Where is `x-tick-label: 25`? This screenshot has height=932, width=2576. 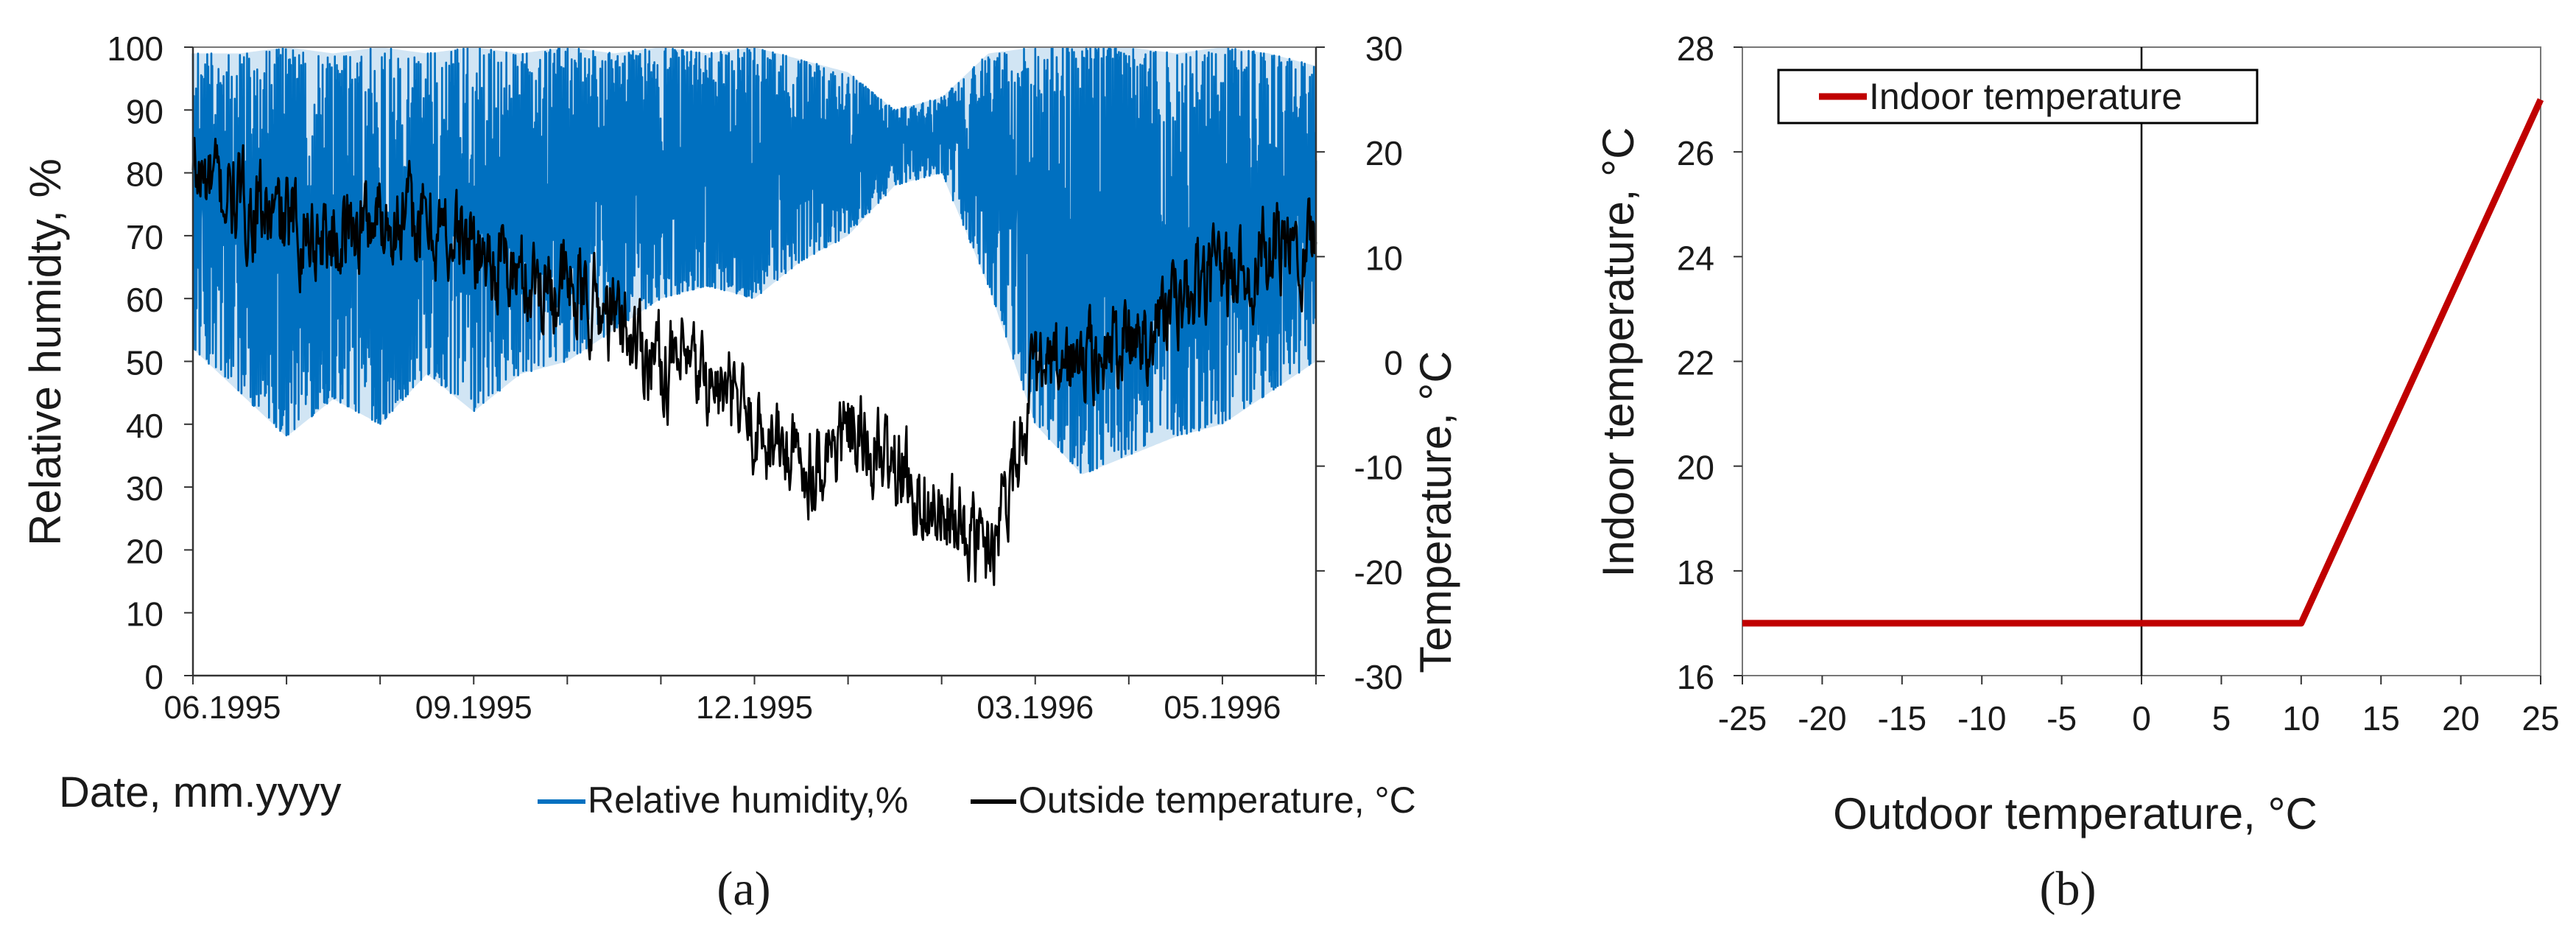
x-tick-label: 25 is located at coordinates (2540, 718).